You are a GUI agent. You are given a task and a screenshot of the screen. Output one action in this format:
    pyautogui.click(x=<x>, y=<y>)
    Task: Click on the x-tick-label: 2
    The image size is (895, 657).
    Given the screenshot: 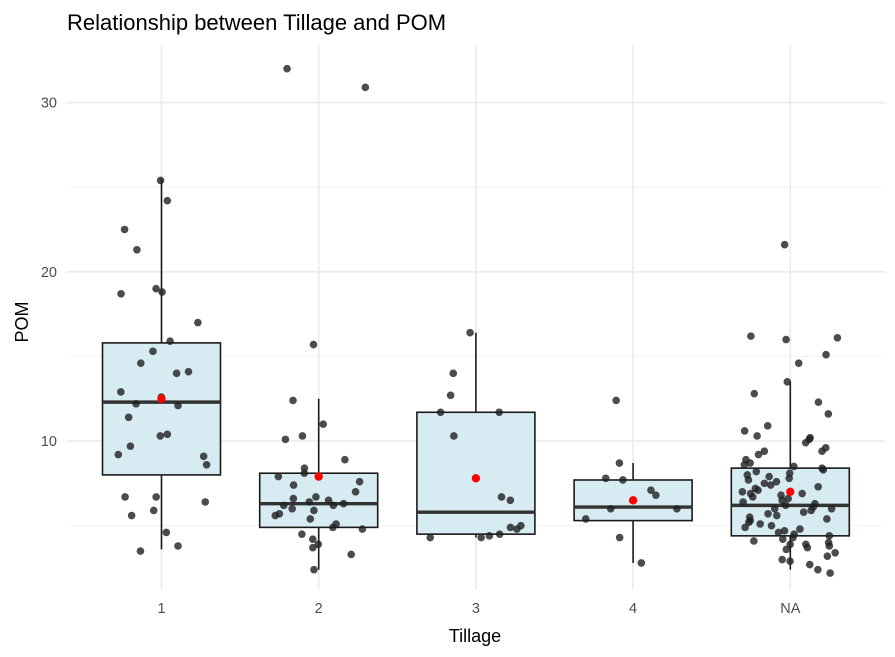 What is the action you would take?
    pyautogui.click(x=319, y=609)
    